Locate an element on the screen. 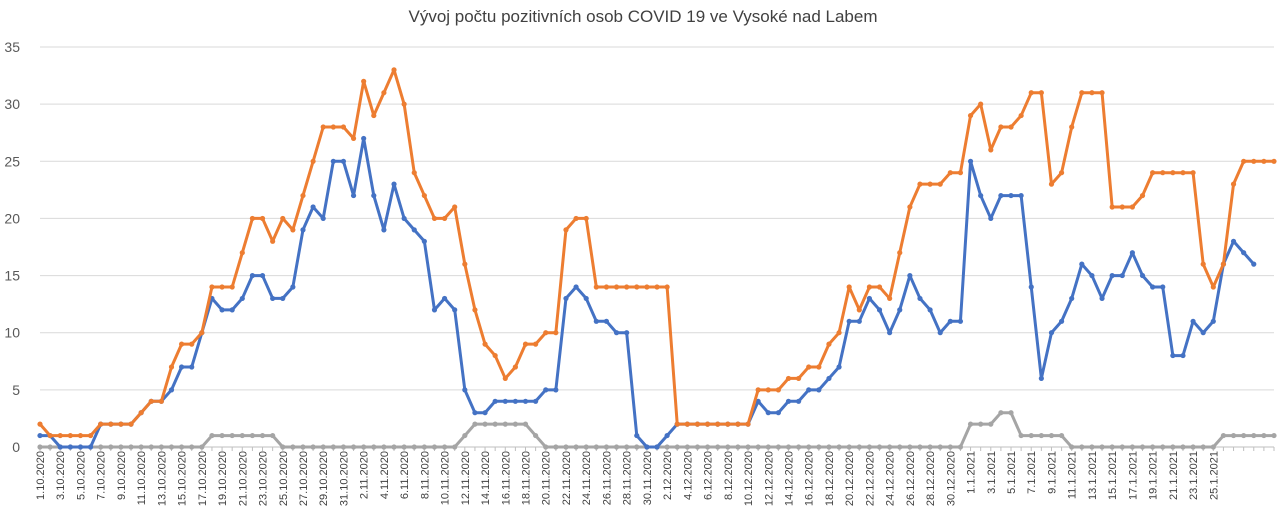 This screenshot has height=523, width=1286. x-tick-label: 27.10.2020 is located at coordinates (304, 478).